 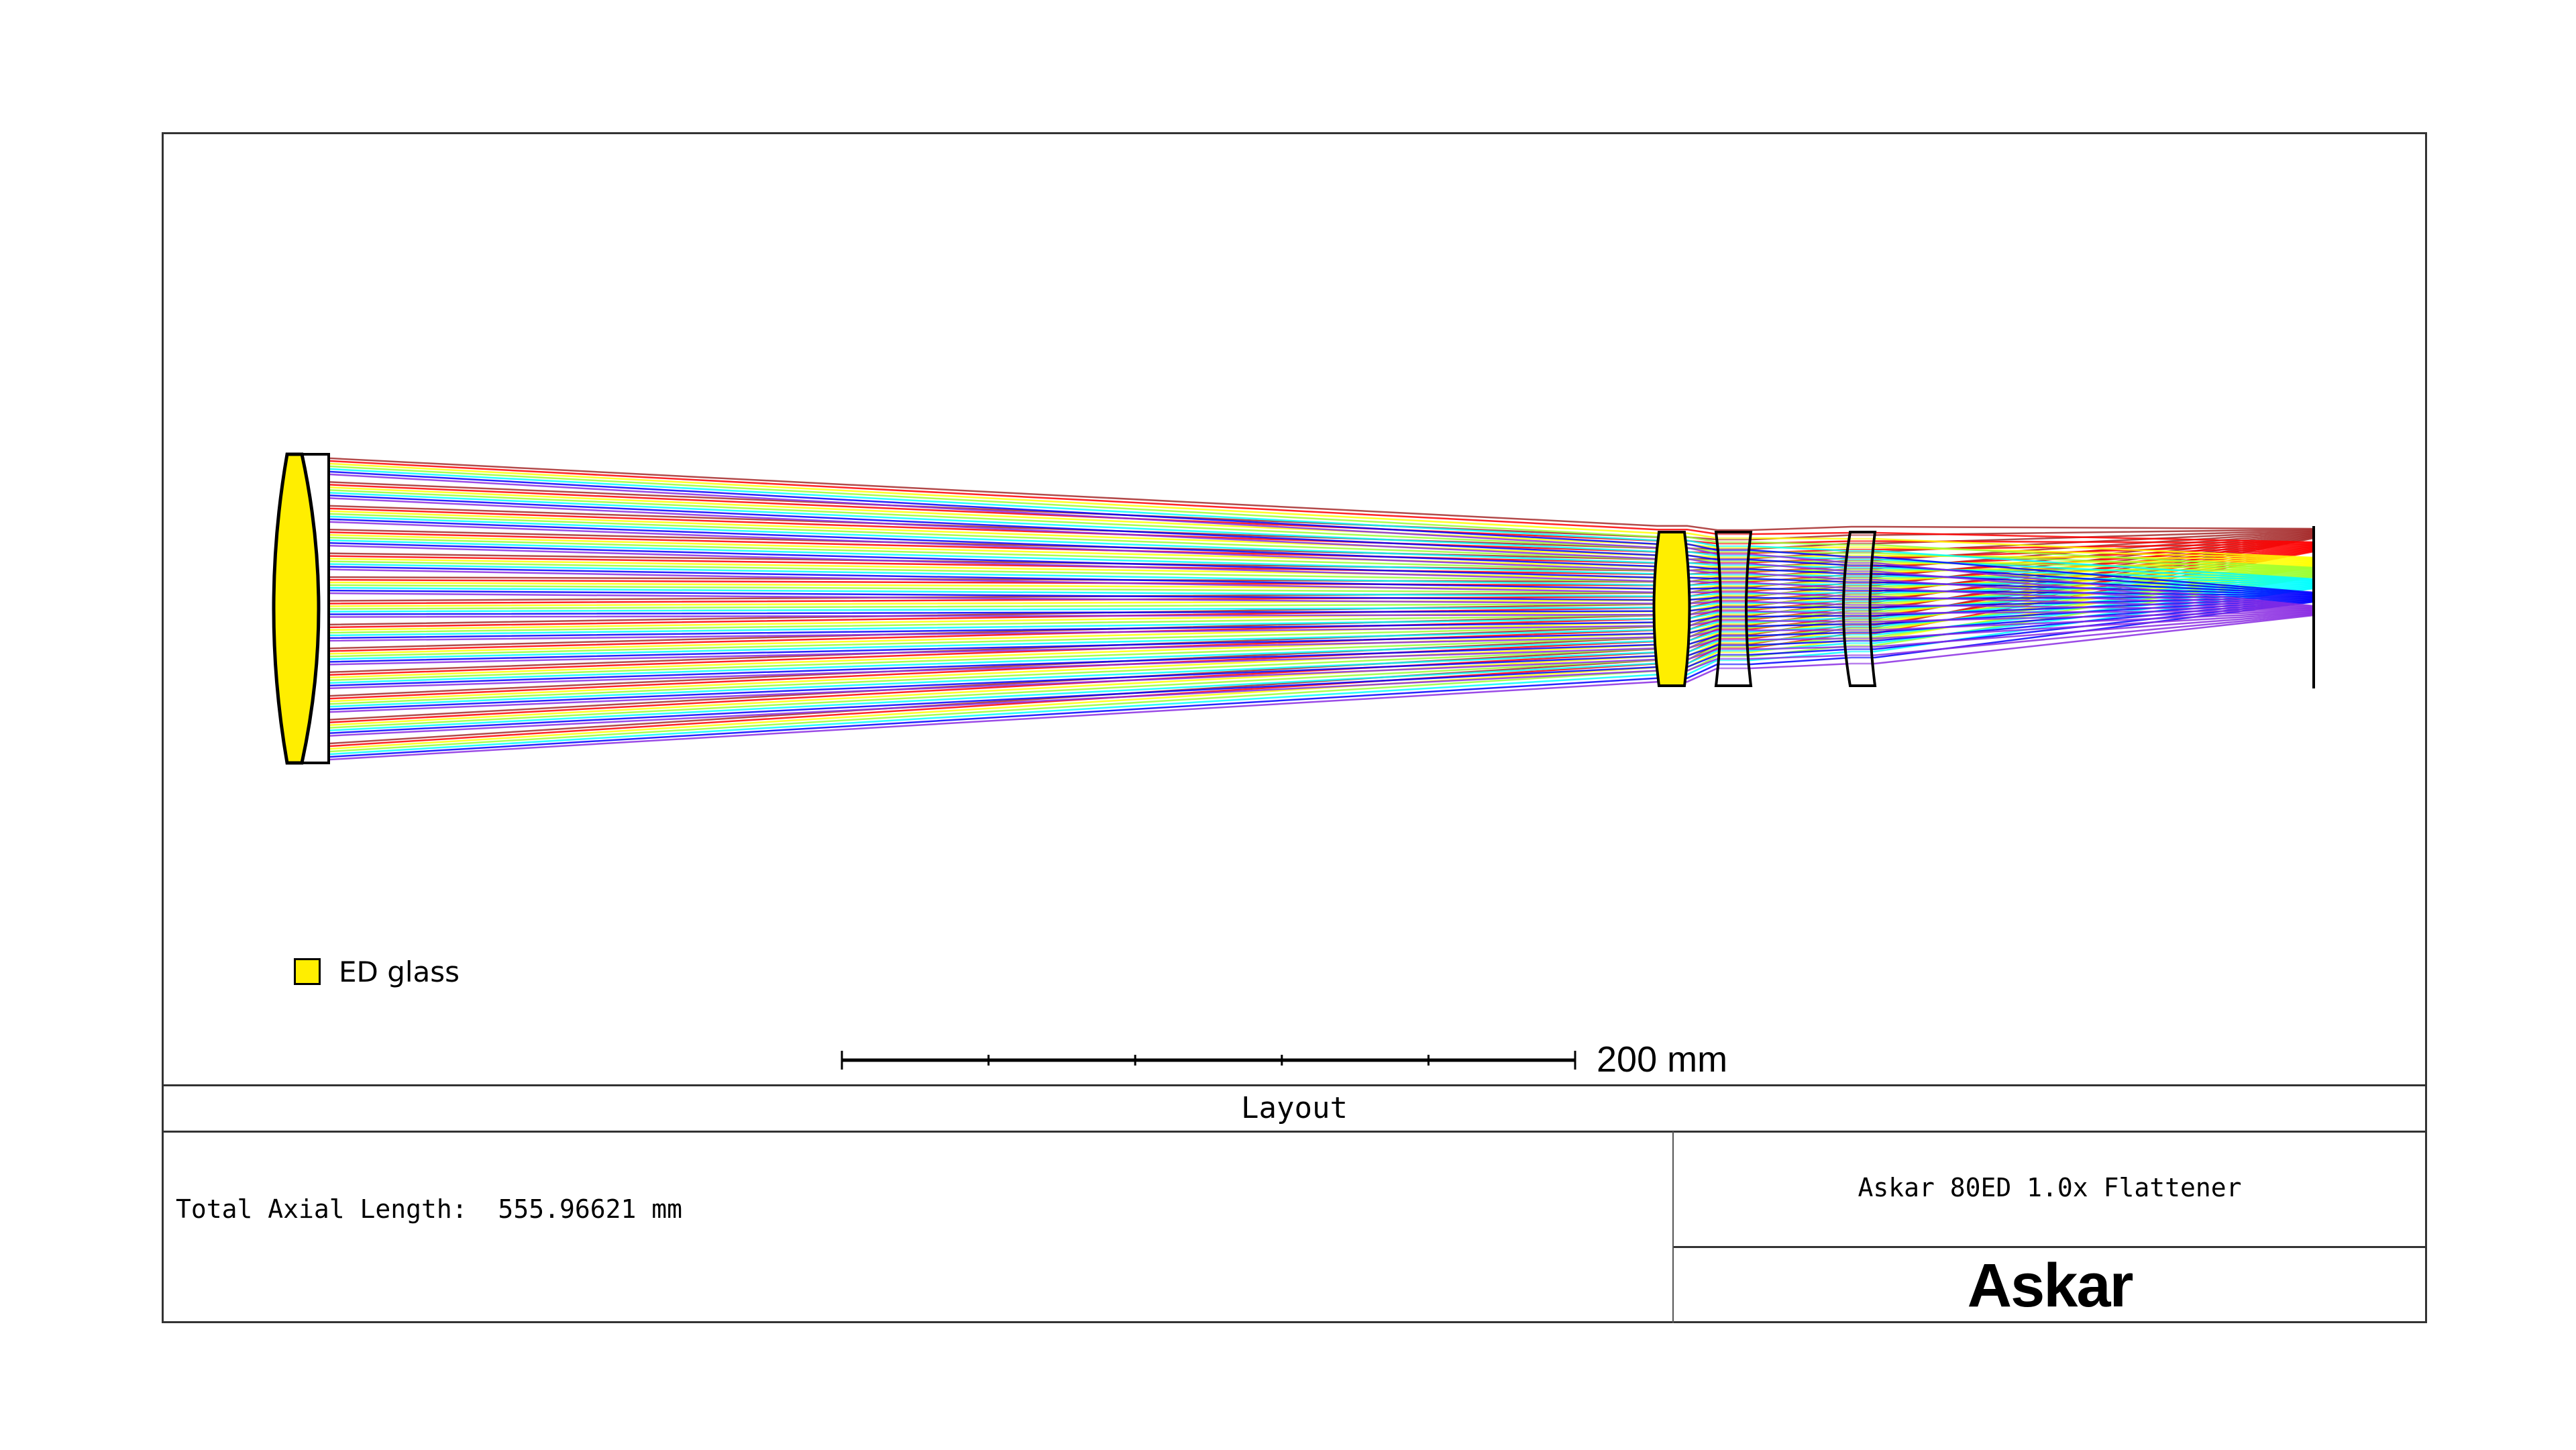 What do you see at coordinates (1671, 609) in the screenshot?
I see `flattener-ed-lens` at bounding box center [1671, 609].